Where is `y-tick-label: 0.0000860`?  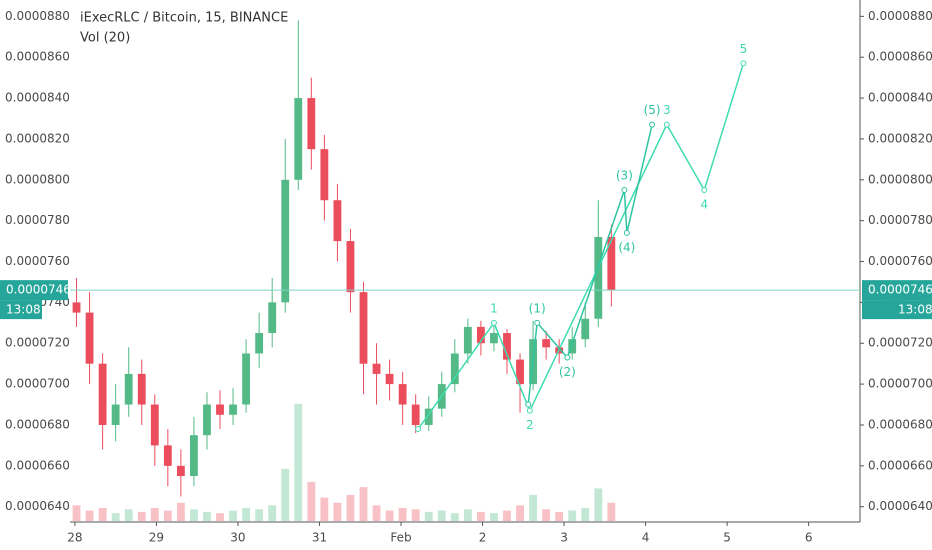
y-tick-label: 0.0000860 is located at coordinates (37, 57).